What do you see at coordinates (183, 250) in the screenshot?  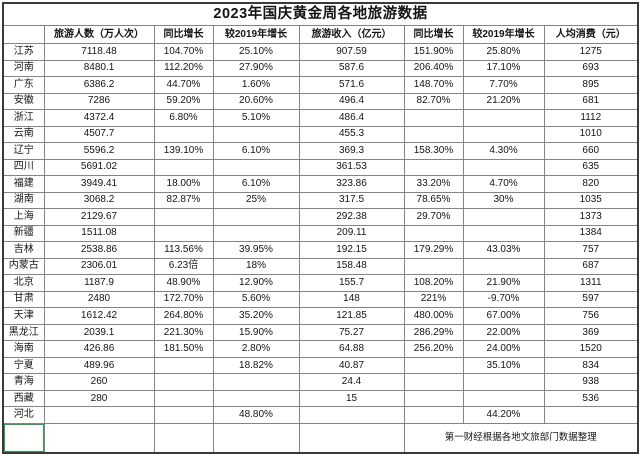 I see `data-cell: 113.56%` at bounding box center [183, 250].